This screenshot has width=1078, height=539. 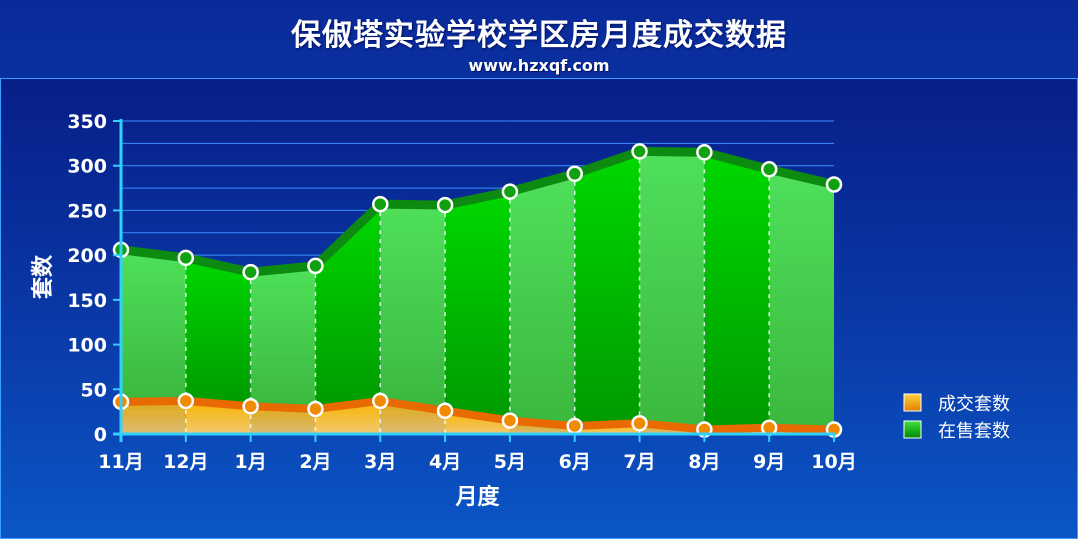 I want to click on chart-title: 保俶塔实验学校学区房月度成交数据, so click(x=539, y=35).